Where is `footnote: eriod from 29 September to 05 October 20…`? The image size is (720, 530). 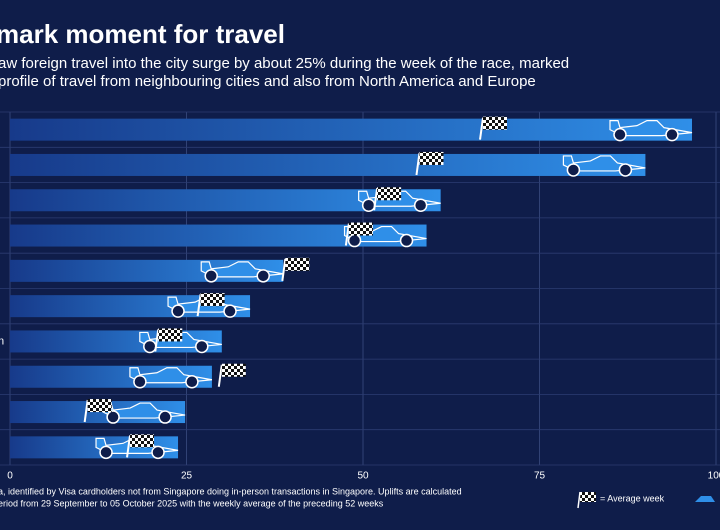 footnote: eriod from 29 September to 05 October 20… is located at coordinates (192, 503).